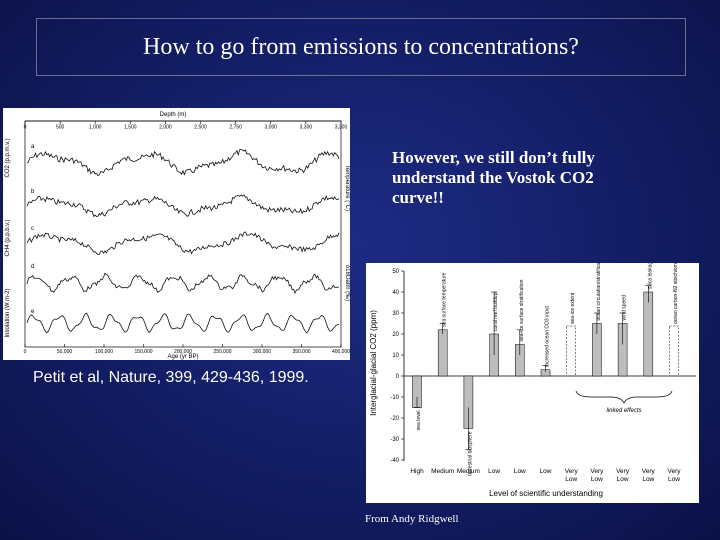 Image resolution: width=720 pixels, height=540 pixels. What do you see at coordinates (183, 283) in the screenshot?
I see `d18o-curve` at bounding box center [183, 283].